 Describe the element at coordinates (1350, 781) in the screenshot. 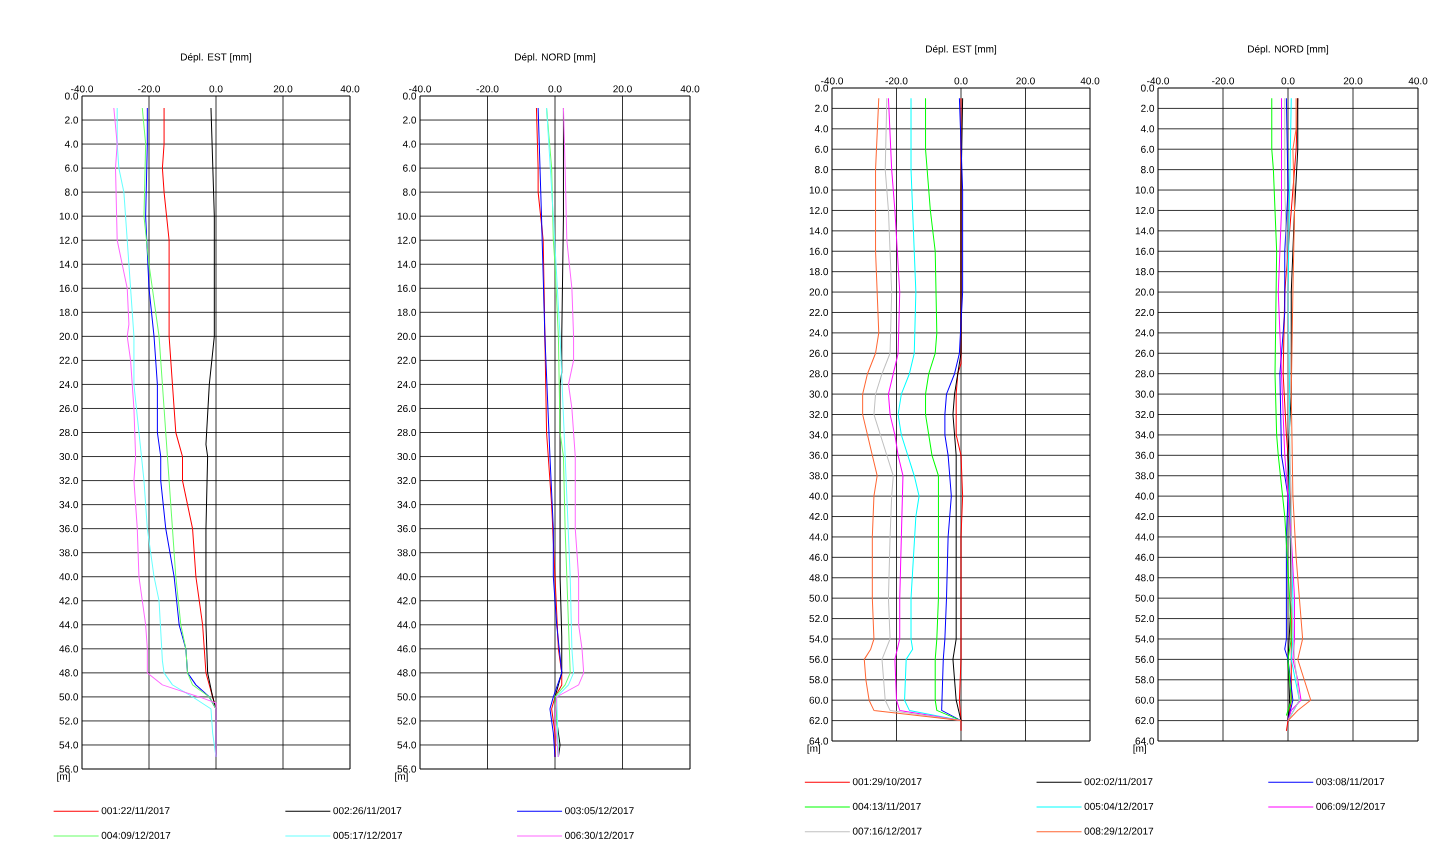

I see `legend-label: 003:08/11/2017` at that location.